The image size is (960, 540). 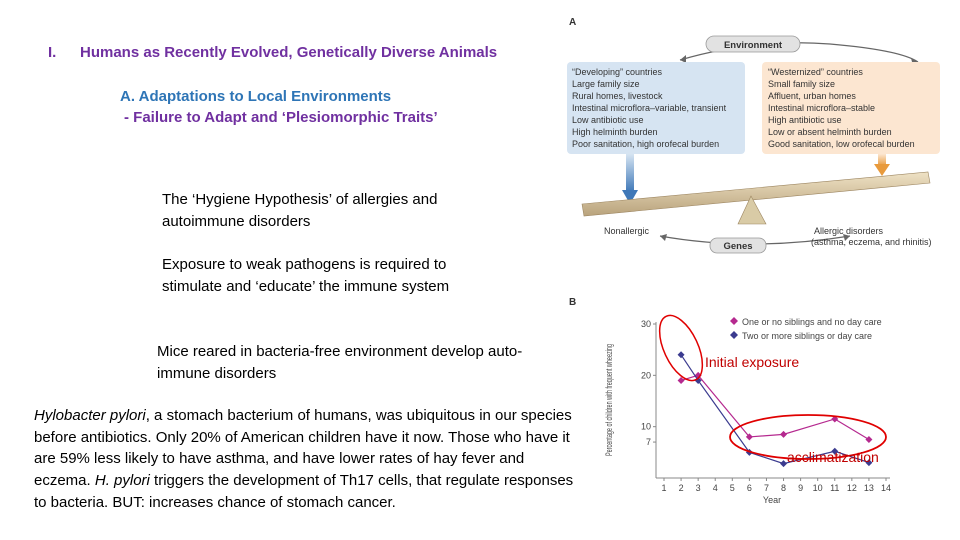 What do you see at coordinates (800, 488) in the screenshot?
I see `x-tick-label-9: 9` at bounding box center [800, 488].